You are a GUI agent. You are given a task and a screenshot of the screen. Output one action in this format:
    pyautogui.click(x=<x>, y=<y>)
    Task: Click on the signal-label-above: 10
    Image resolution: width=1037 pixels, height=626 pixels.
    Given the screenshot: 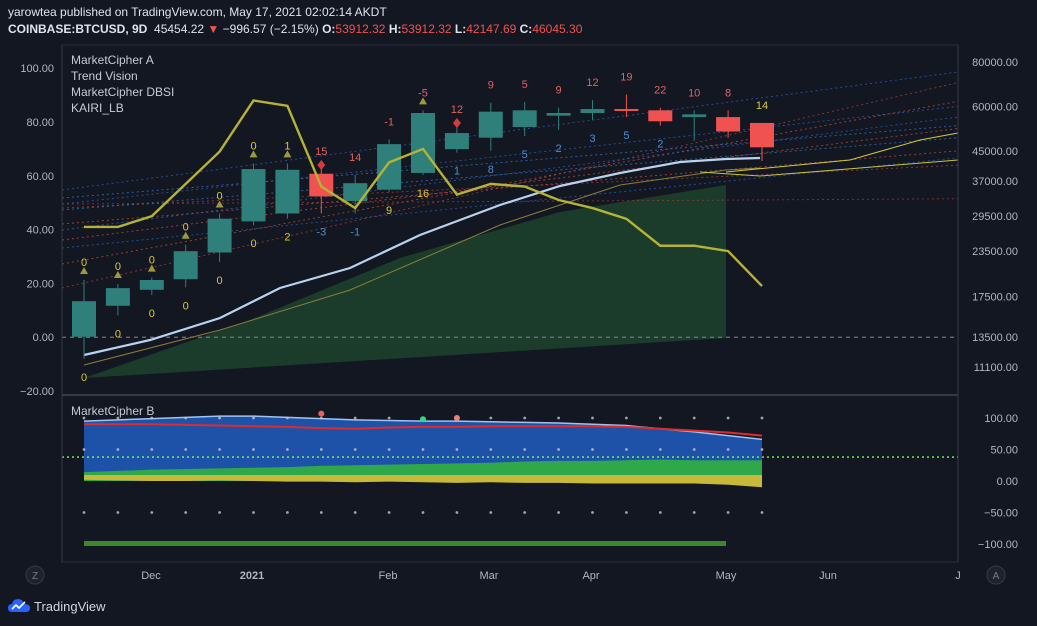 What is the action you would take?
    pyautogui.click(x=694, y=93)
    